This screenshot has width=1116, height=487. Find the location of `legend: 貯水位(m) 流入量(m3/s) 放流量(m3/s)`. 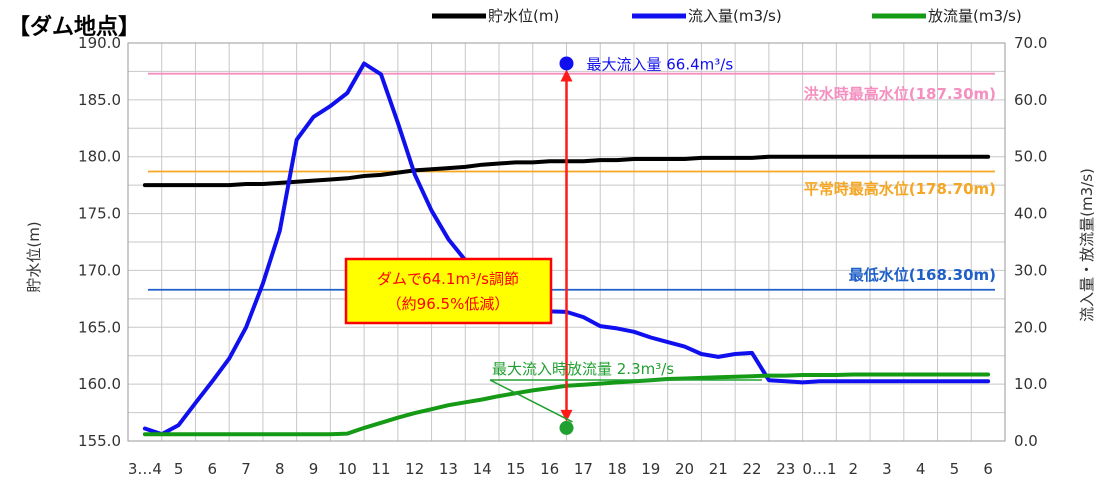

legend: 貯水位(m) 流入量(m3/s) 放流量(m3/s) is located at coordinates (727, 16).